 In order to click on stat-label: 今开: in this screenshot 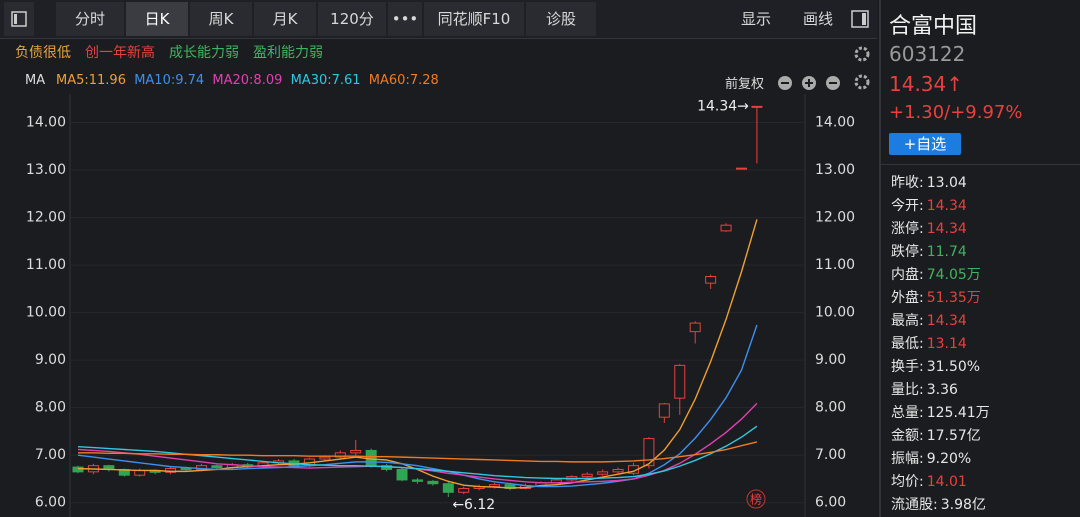, I will do `click(907, 206)`.